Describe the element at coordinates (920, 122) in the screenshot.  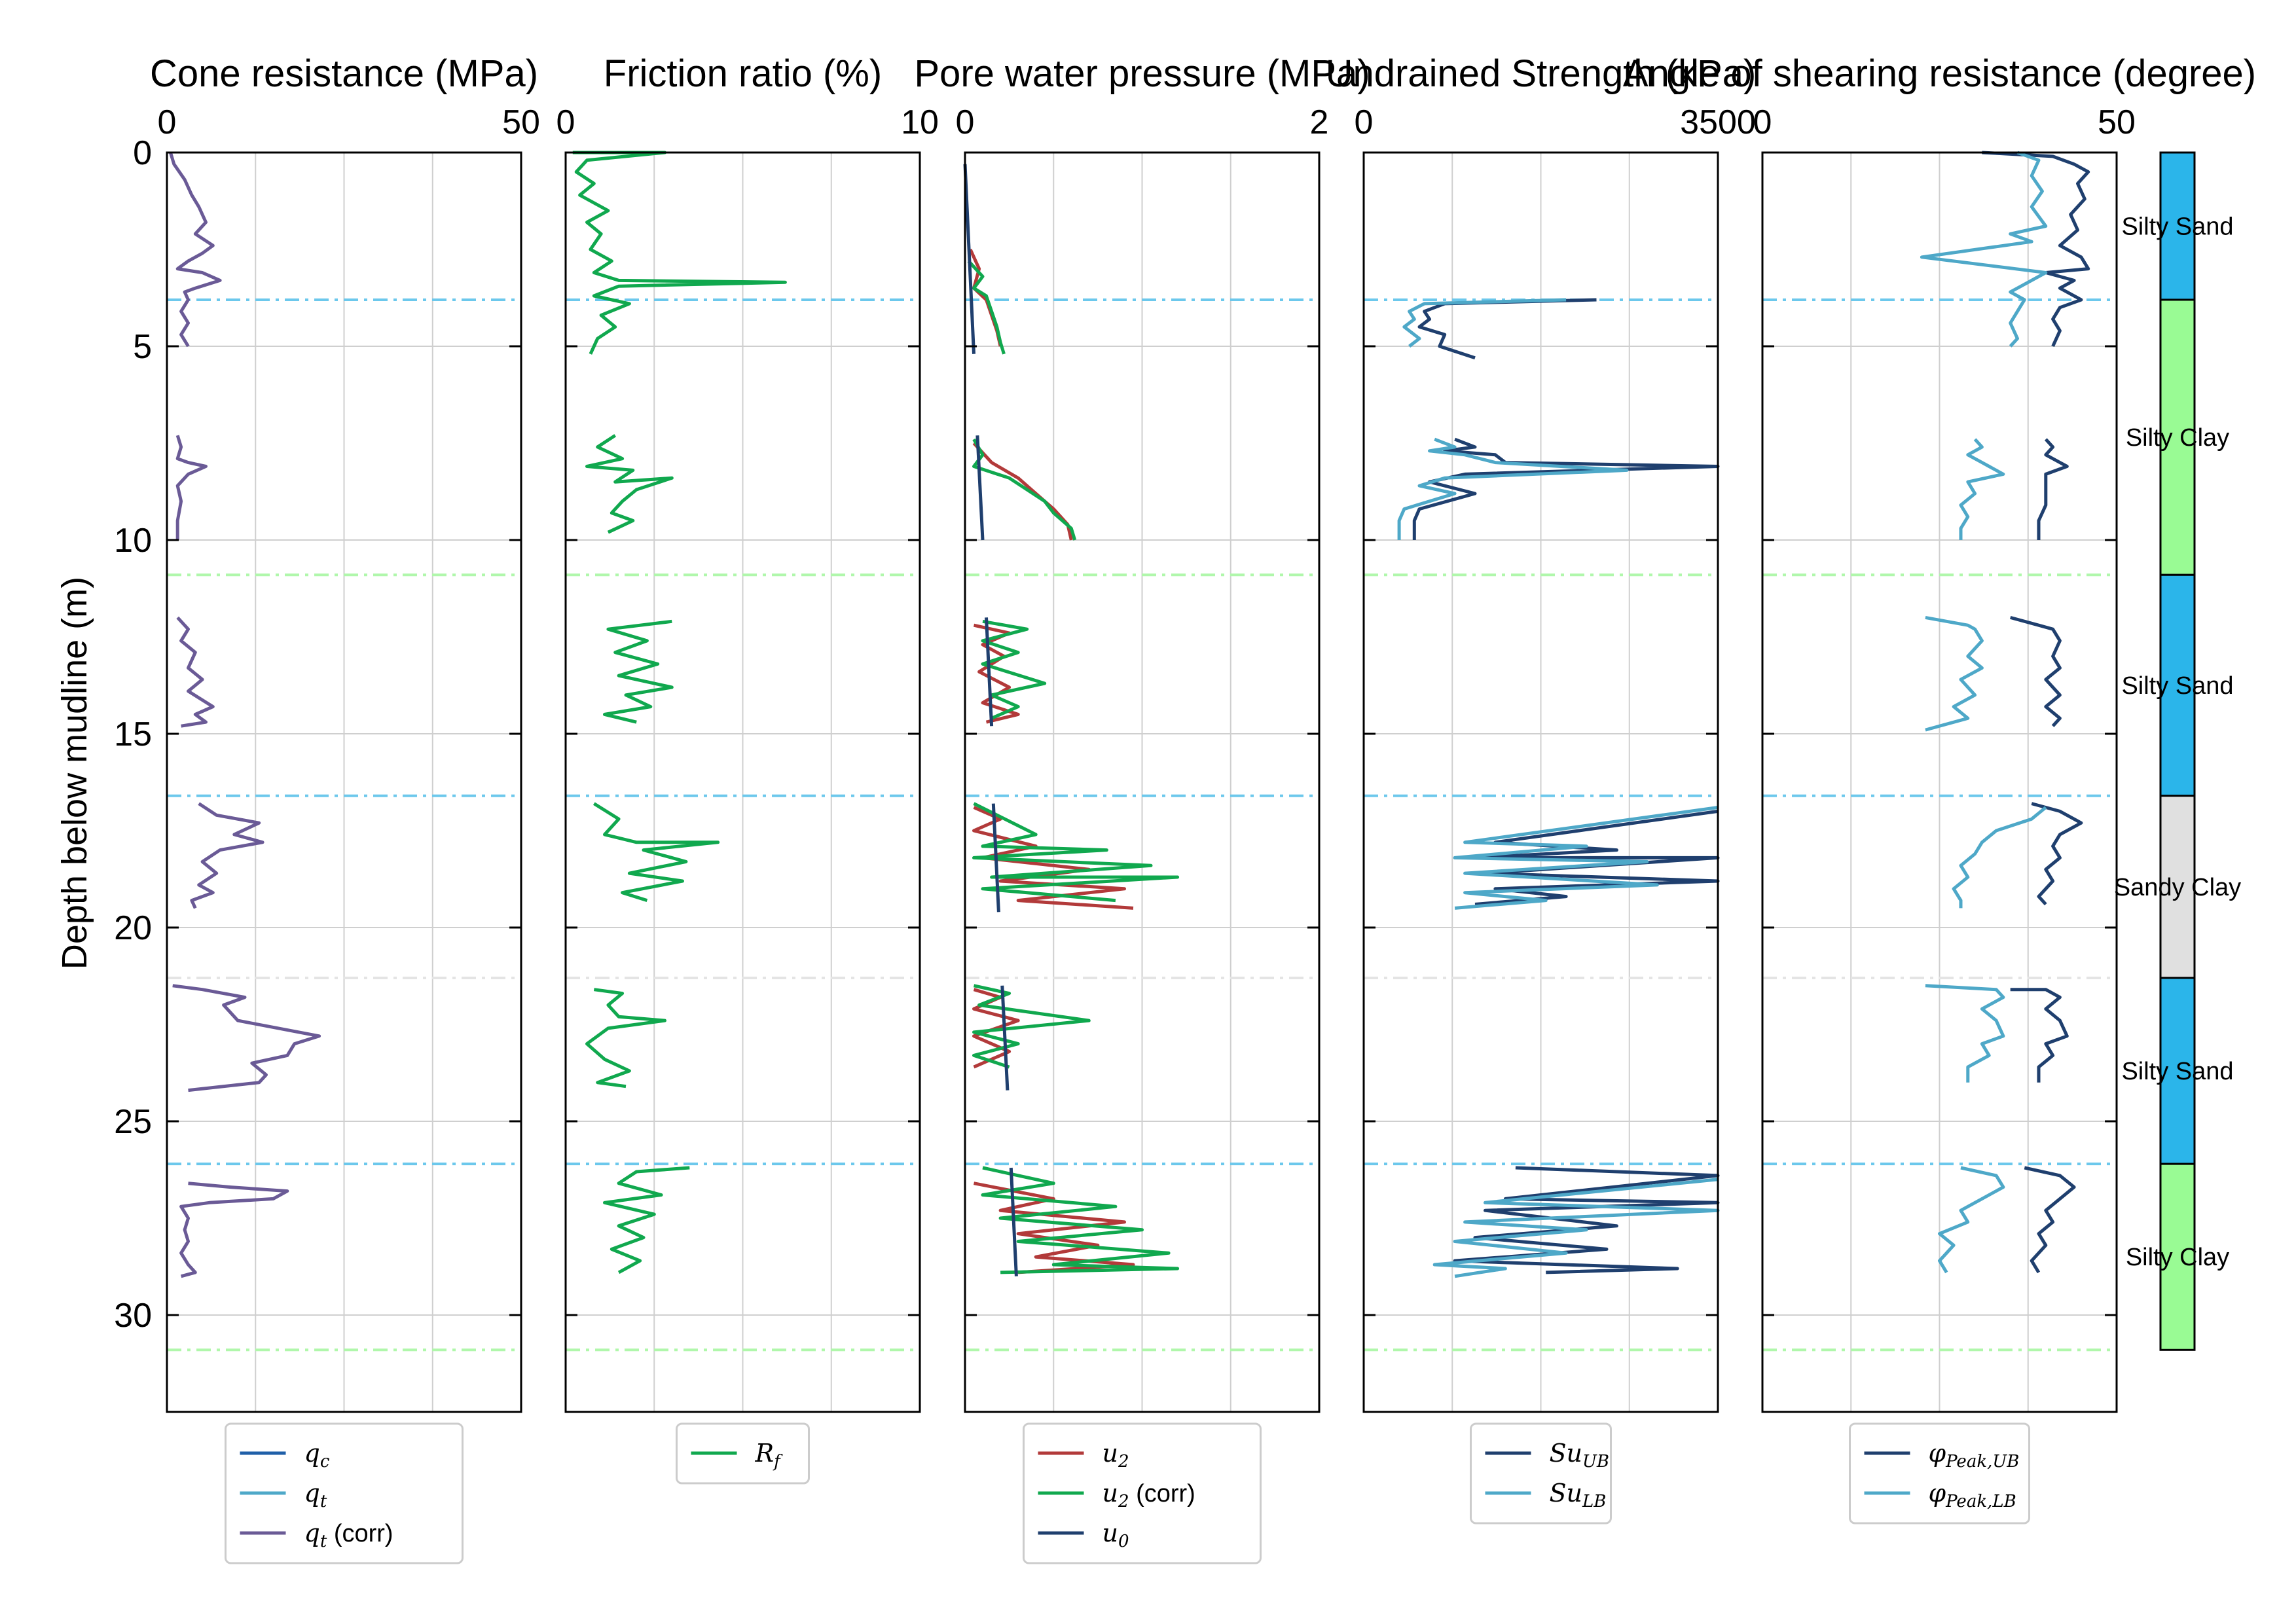
I see `x-tick-label: 10` at that location.